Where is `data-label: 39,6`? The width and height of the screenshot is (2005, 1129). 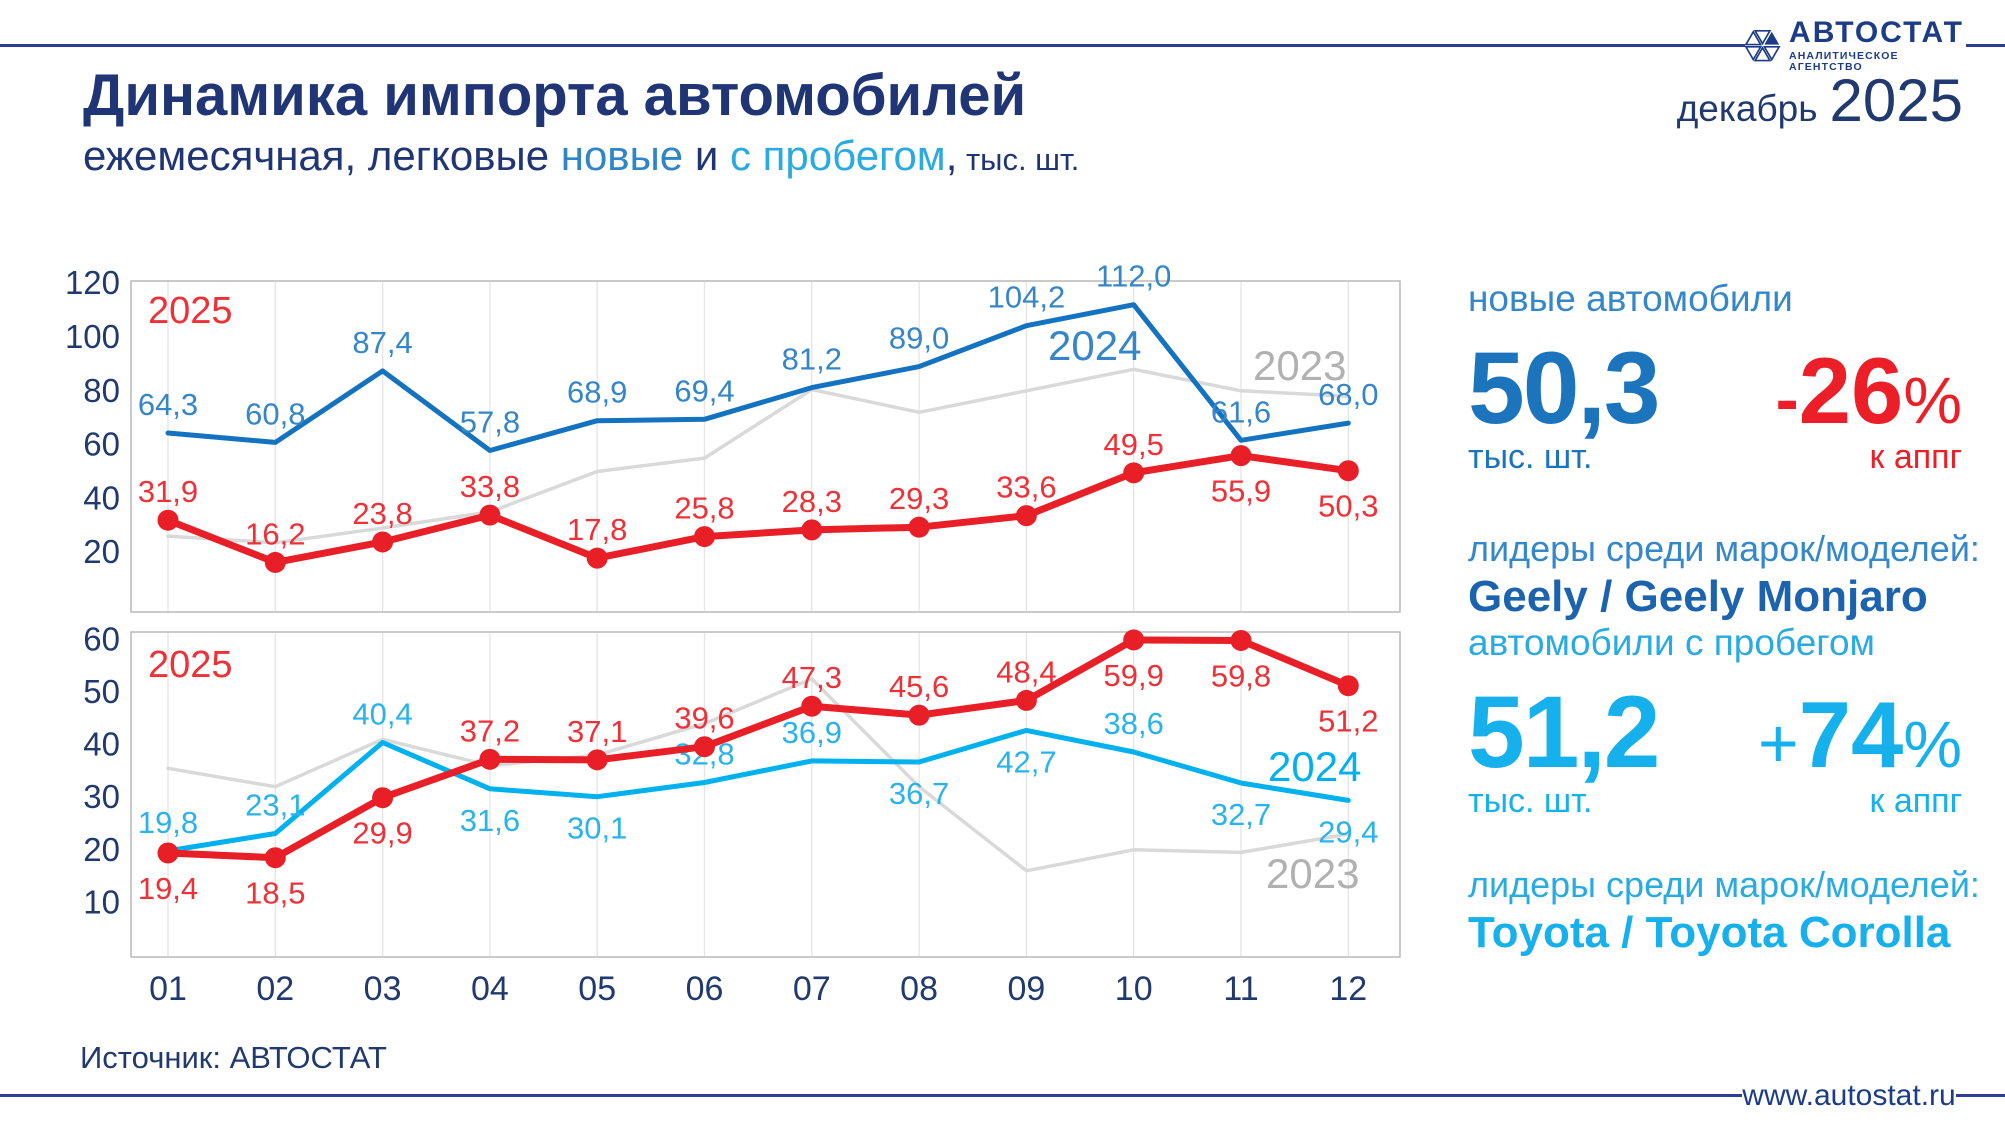
data-label: 39,6 is located at coordinates (704, 718).